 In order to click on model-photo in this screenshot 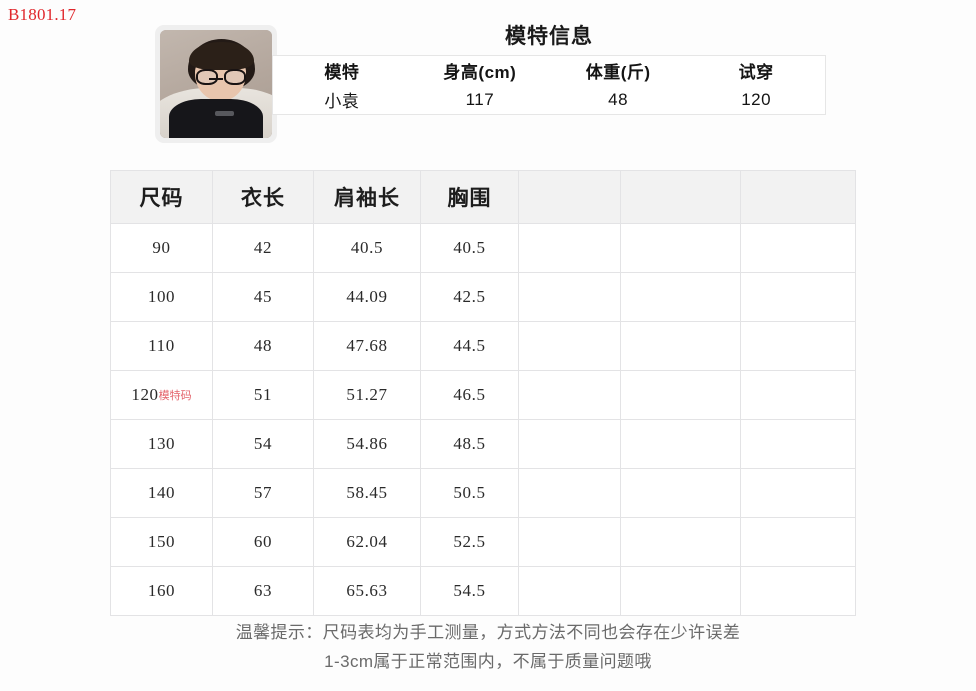, I will do `click(216, 84)`.